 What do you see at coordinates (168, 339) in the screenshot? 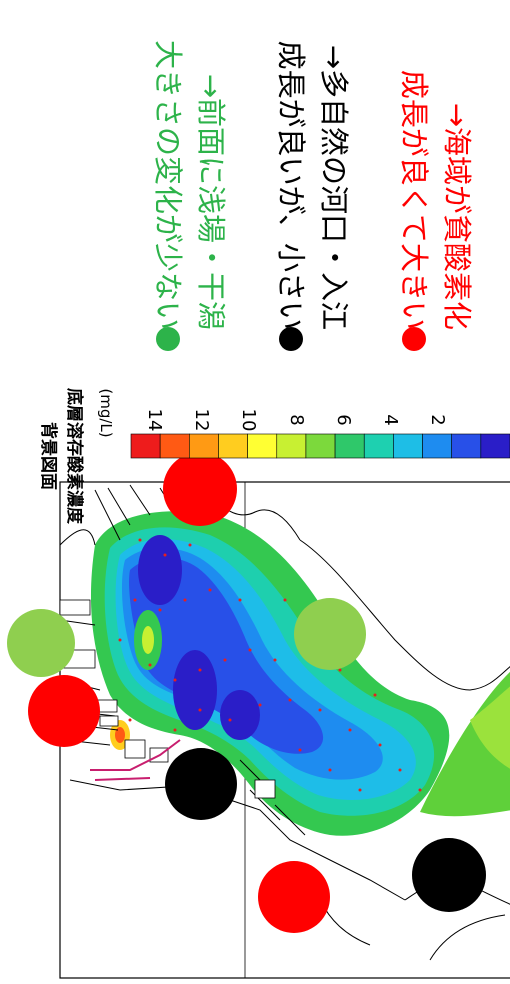
I see `note-marker-green` at bounding box center [168, 339].